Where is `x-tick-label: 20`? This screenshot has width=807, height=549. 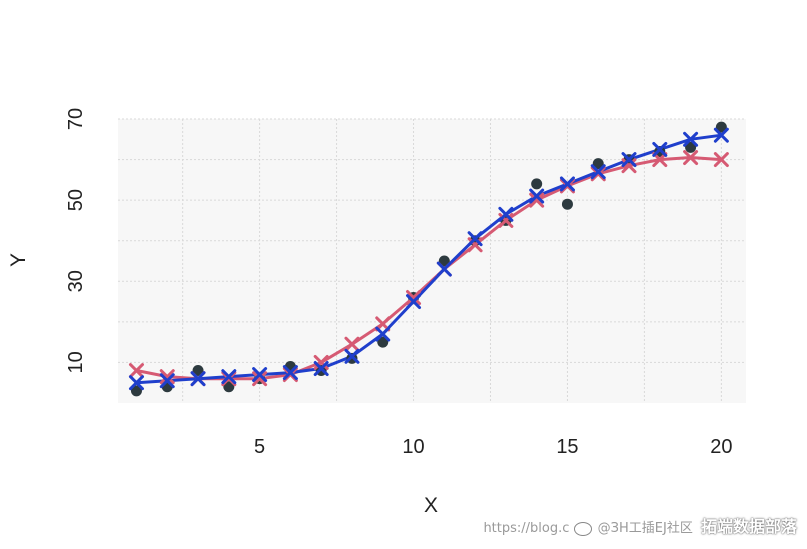
x-tick-label: 20 is located at coordinates (721, 447).